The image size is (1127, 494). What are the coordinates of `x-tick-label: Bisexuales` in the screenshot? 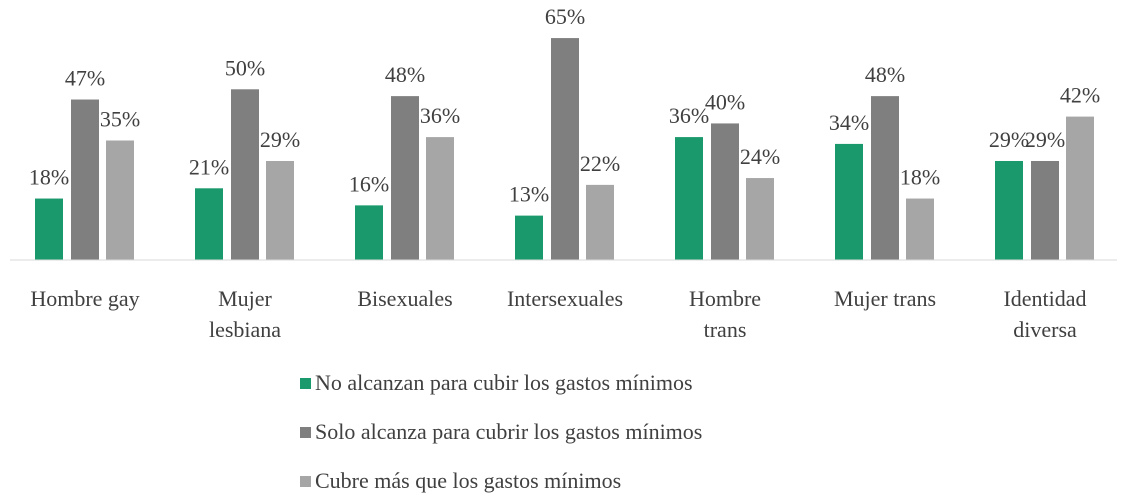 It's located at (405, 298).